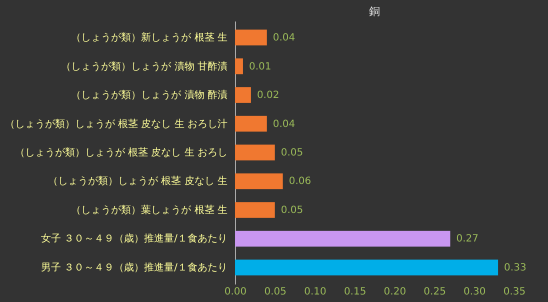  What do you see at coordinates (395, 292) in the screenshot?
I see `x-tick-label: 0.20` at bounding box center [395, 292].